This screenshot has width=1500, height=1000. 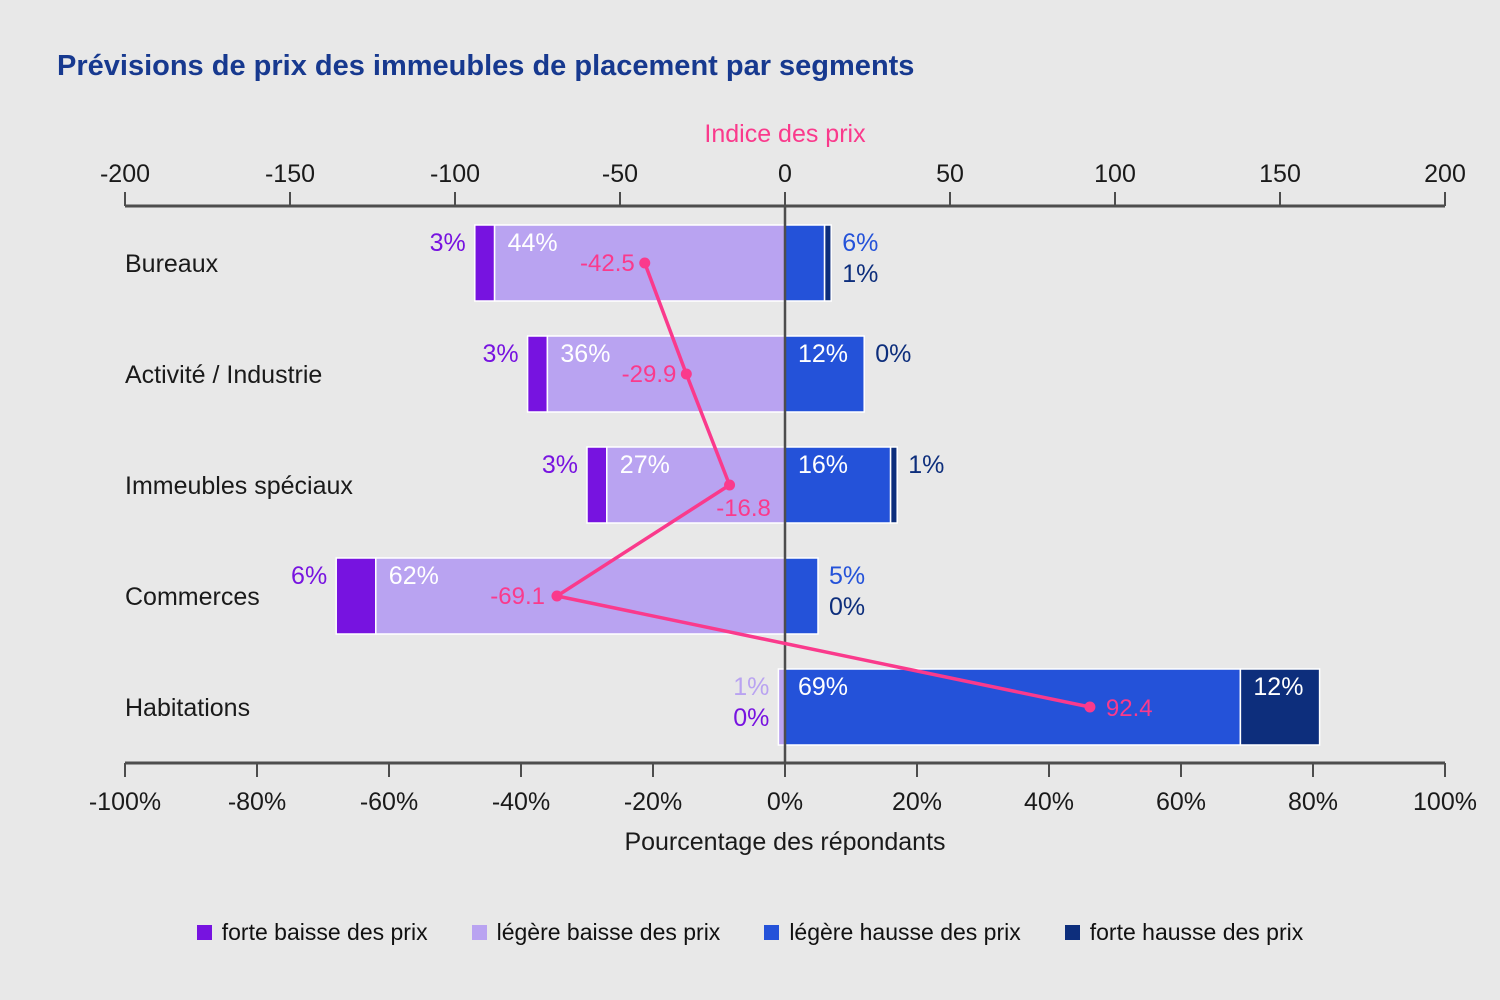 I want to click on bar-label-outside-left: 0%, so click(x=751, y=718).